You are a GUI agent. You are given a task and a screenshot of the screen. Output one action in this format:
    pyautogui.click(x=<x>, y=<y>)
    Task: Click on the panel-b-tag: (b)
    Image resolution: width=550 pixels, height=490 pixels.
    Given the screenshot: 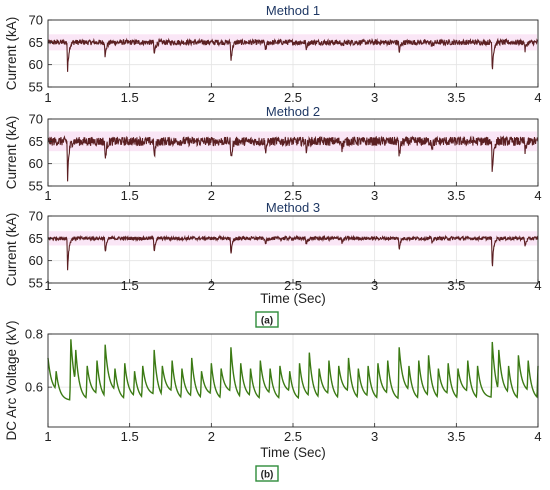 What is the action you would take?
    pyautogui.click(x=267, y=473)
    